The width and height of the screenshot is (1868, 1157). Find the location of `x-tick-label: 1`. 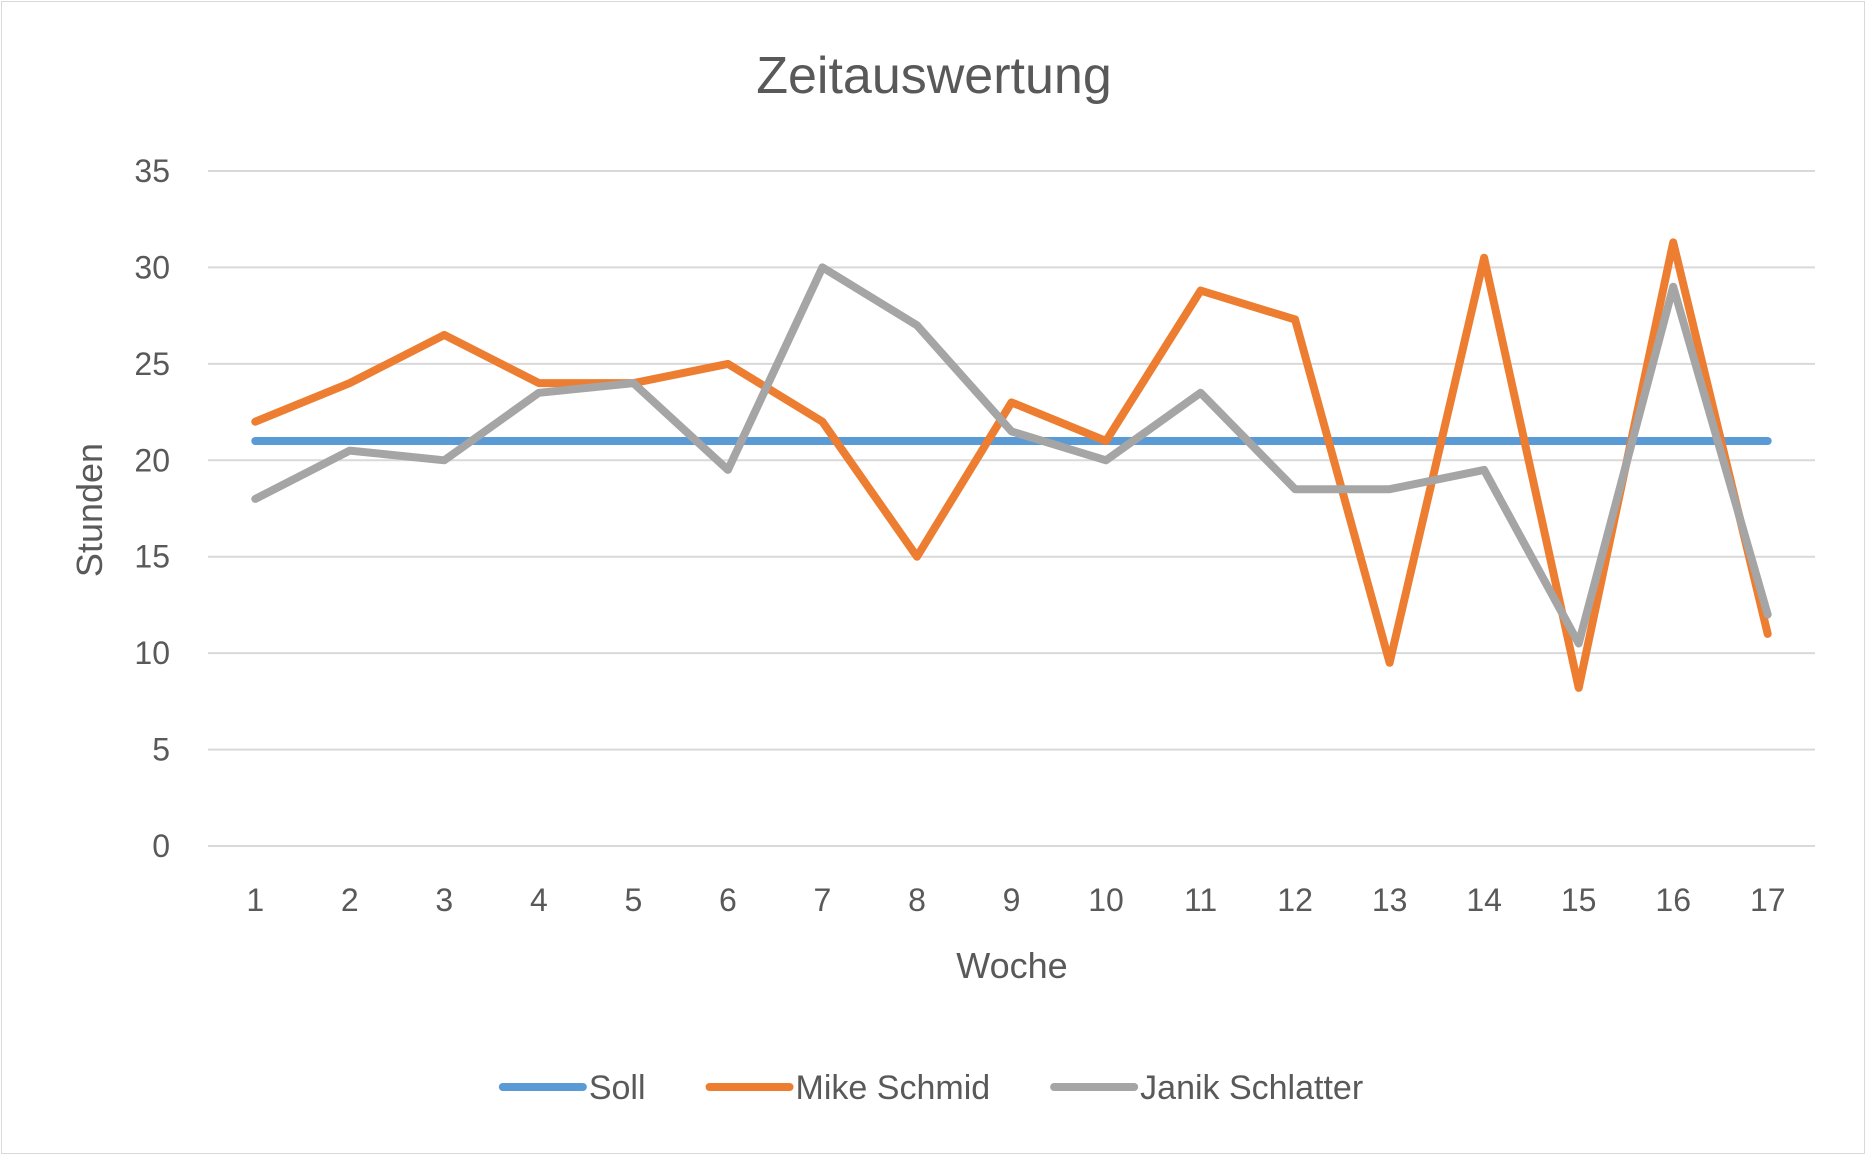

x-tick-label: 1 is located at coordinates (255, 900).